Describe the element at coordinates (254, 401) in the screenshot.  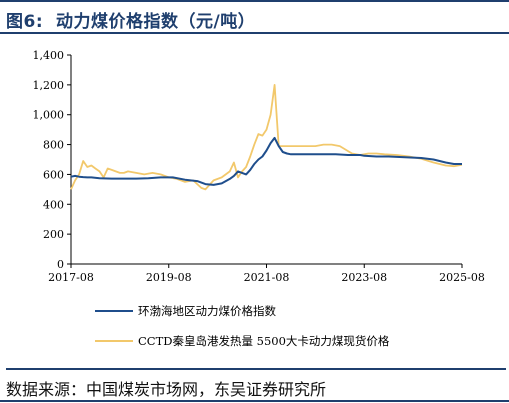
I see `bottom-rule` at that location.